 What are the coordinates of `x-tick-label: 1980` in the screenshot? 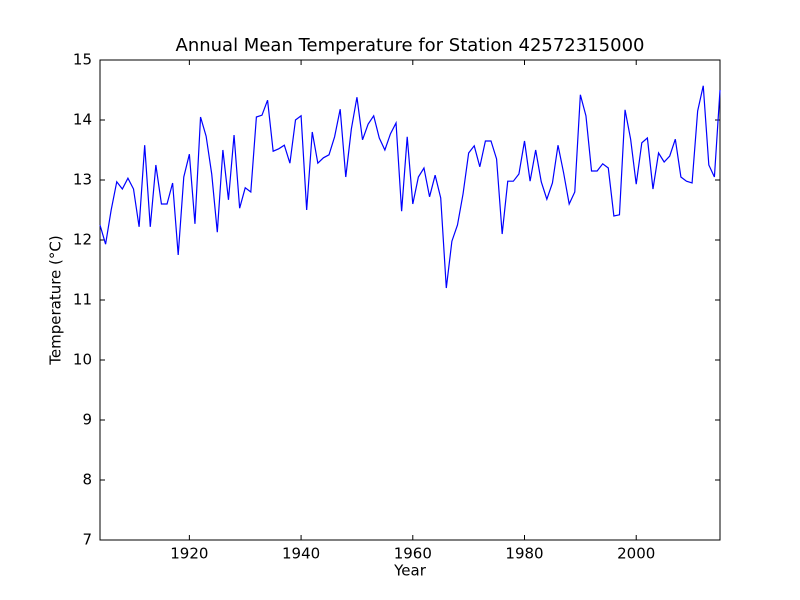 It's located at (524, 554).